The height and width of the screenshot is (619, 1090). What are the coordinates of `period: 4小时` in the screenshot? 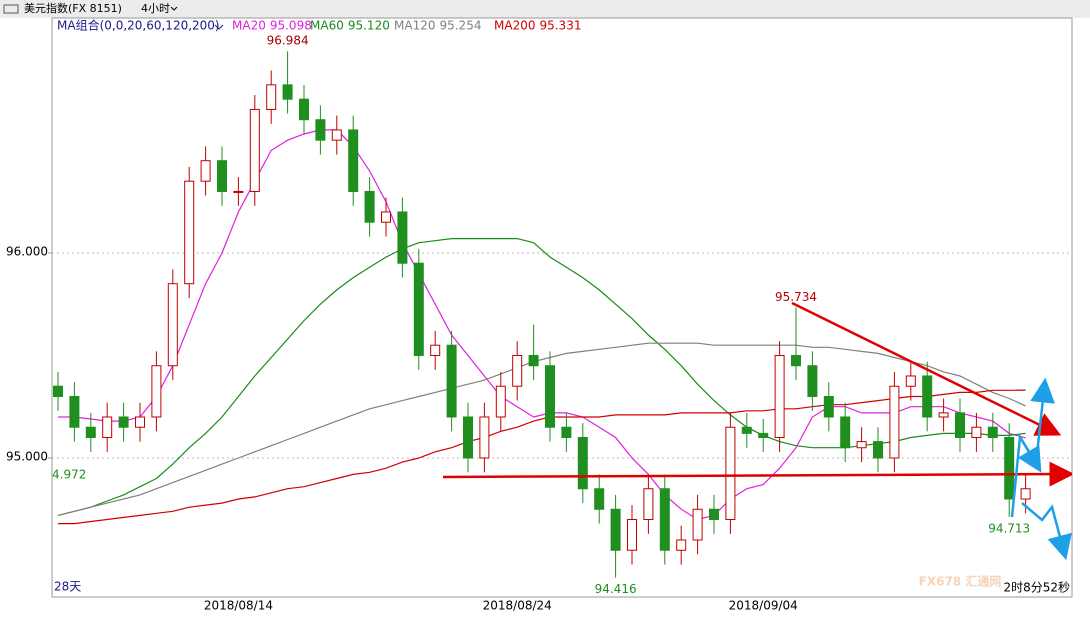 It's located at (155, 8).